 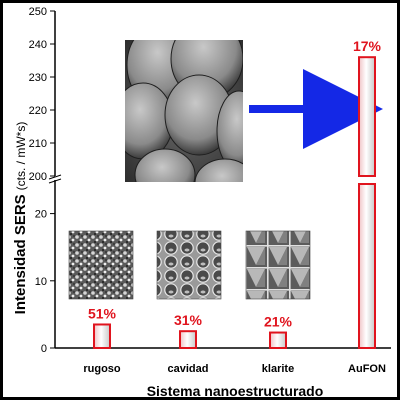 I want to click on bar-upper-segment, so click(x=367, y=117).